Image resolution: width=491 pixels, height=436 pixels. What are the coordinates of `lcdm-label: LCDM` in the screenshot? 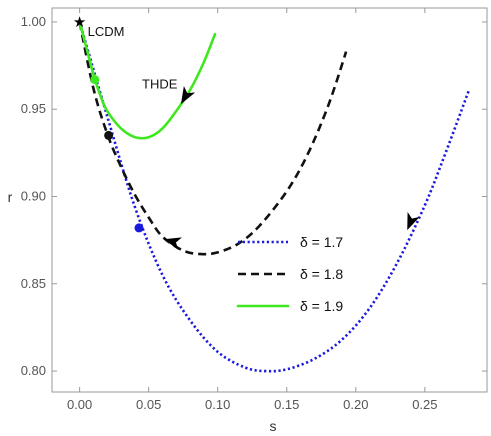 It's located at (106, 31).